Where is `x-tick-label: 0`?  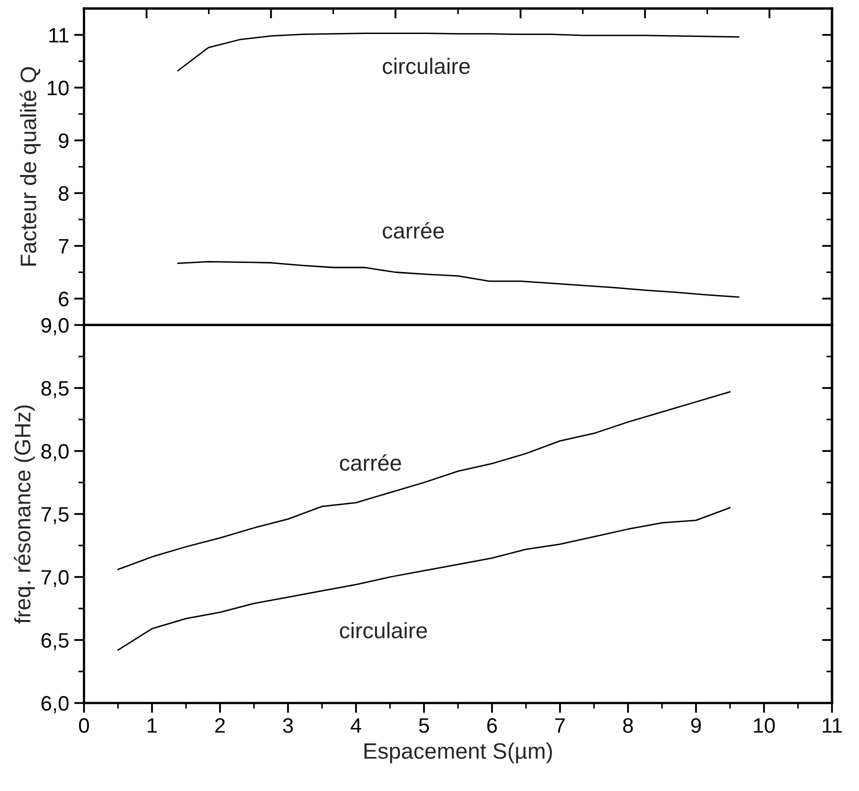 x-tick-label: 0 is located at coordinates (84, 725).